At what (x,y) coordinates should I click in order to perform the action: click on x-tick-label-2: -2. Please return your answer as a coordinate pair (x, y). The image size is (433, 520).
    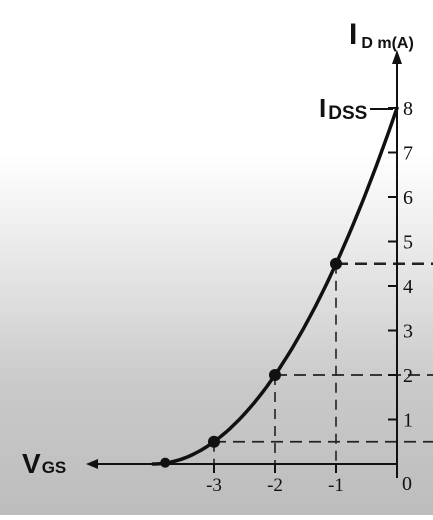
    Looking at the image, I should click on (275, 485).